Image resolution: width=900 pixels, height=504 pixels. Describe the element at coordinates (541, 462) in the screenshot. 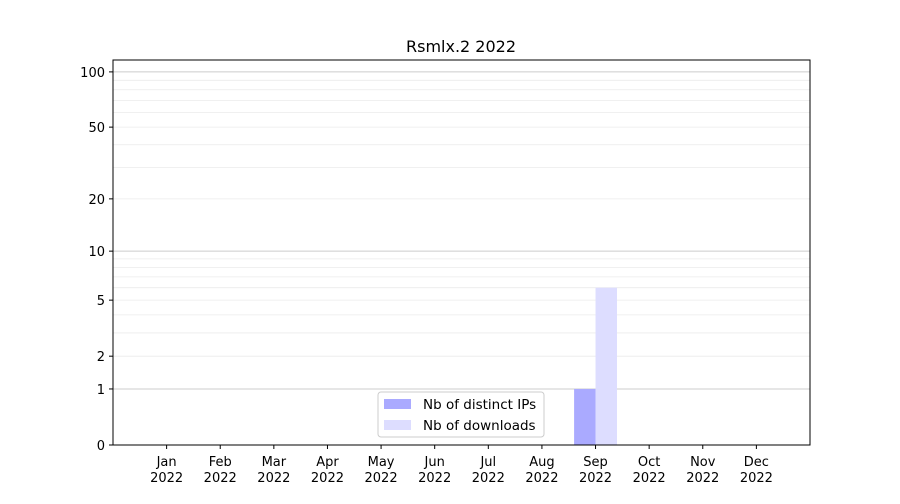

I see `x-tick-label-month: Aug` at that location.